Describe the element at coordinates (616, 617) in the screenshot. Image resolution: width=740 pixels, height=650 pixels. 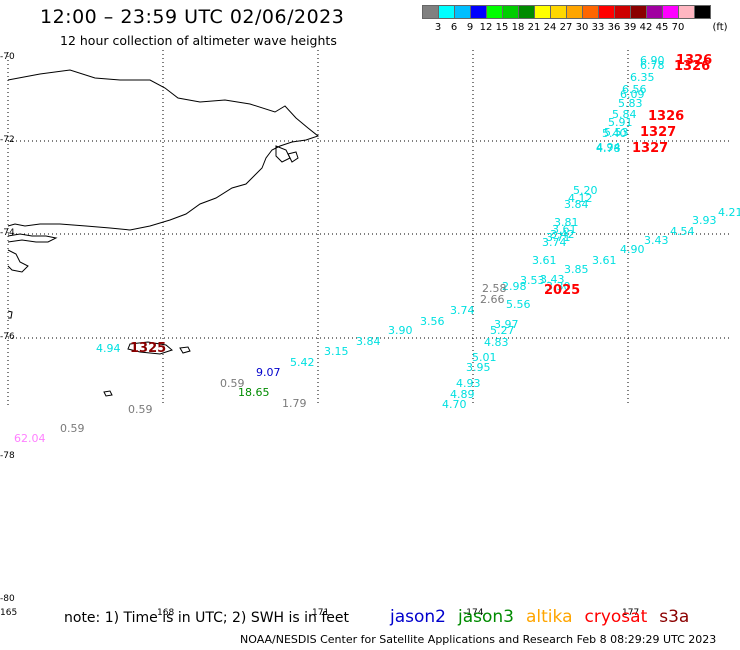
I see `mission-cryosat: cryosat` at that location.